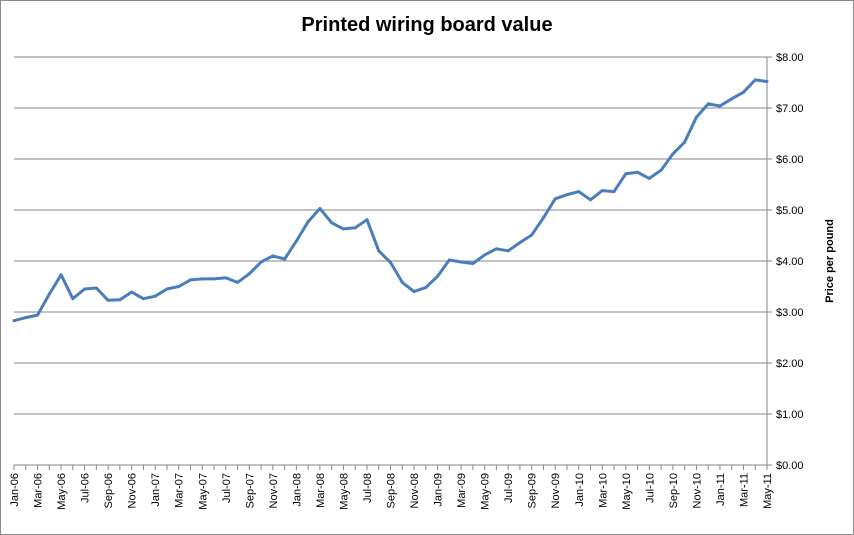 The width and height of the screenshot is (854, 535). I want to click on x-tick-label: Mar-08, so click(321, 490).